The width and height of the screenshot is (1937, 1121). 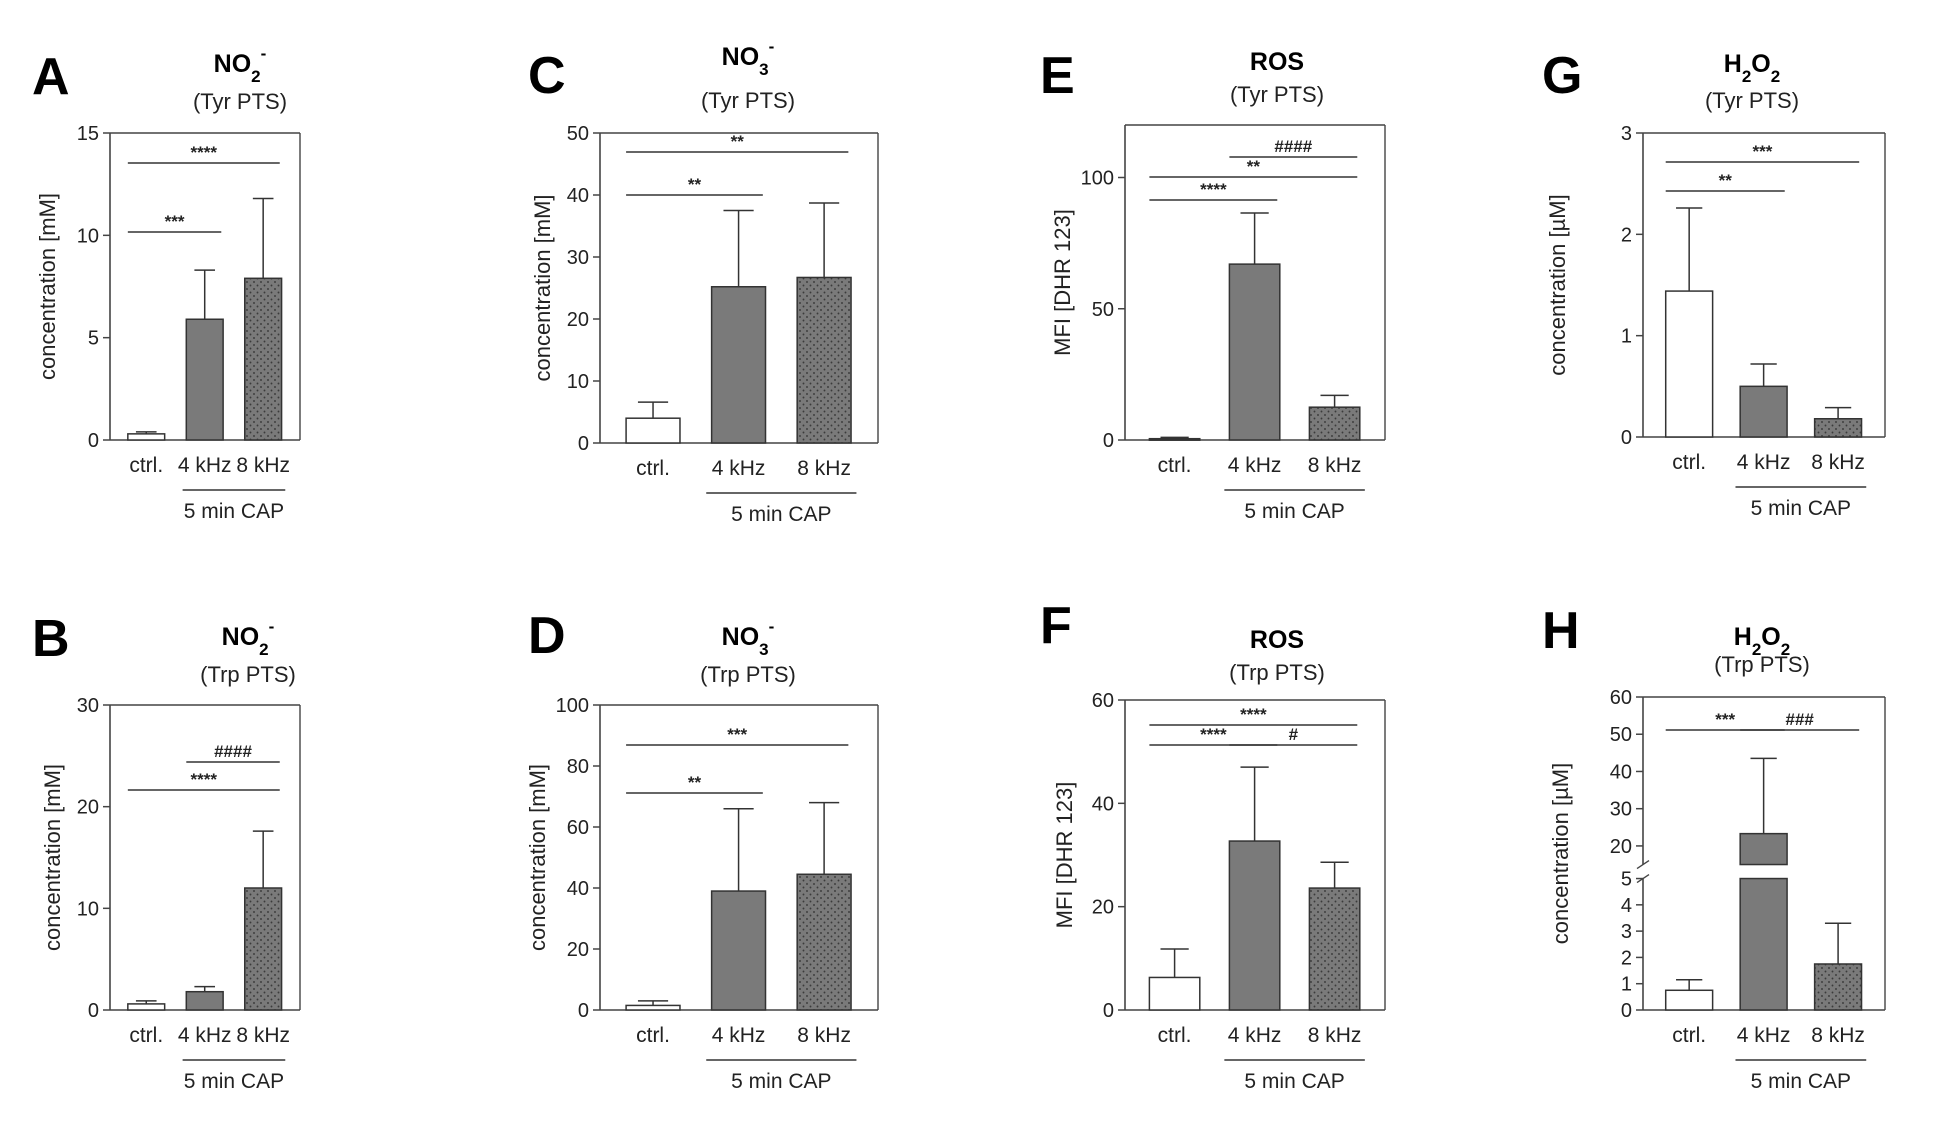 What do you see at coordinates (1626, 985) in the screenshot?
I see `y-tick-label: 1` at bounding box center [1626, 985].